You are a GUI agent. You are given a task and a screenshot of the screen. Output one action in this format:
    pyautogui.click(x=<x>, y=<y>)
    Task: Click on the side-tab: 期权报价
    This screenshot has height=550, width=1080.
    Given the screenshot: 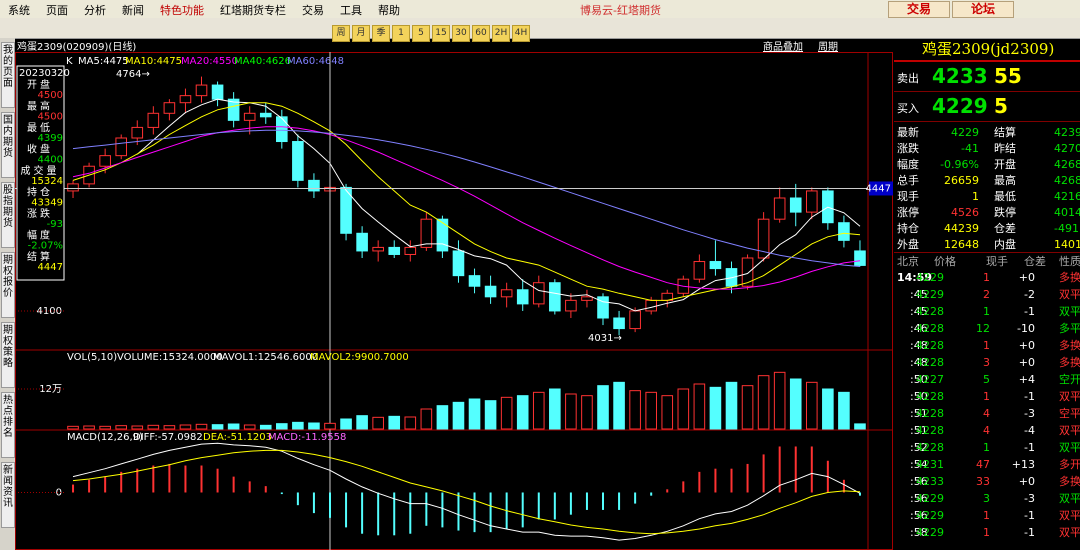 What is the action you would take?
    pyautogui.click(x=8, y=285)
    